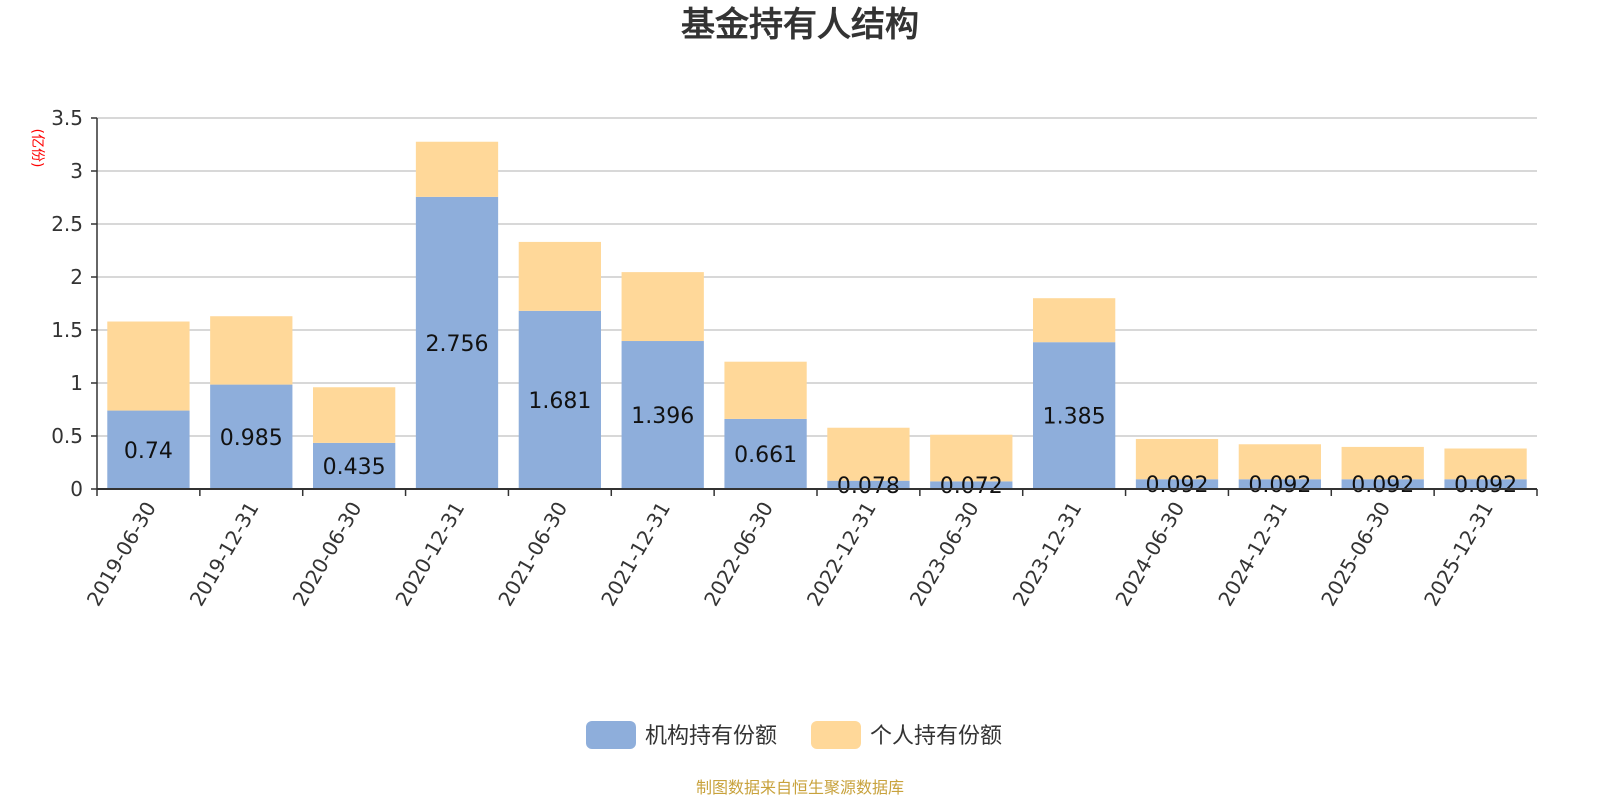 The image size is (1600, 800). I want to click on data-label: 0.661, so click(765, 455).